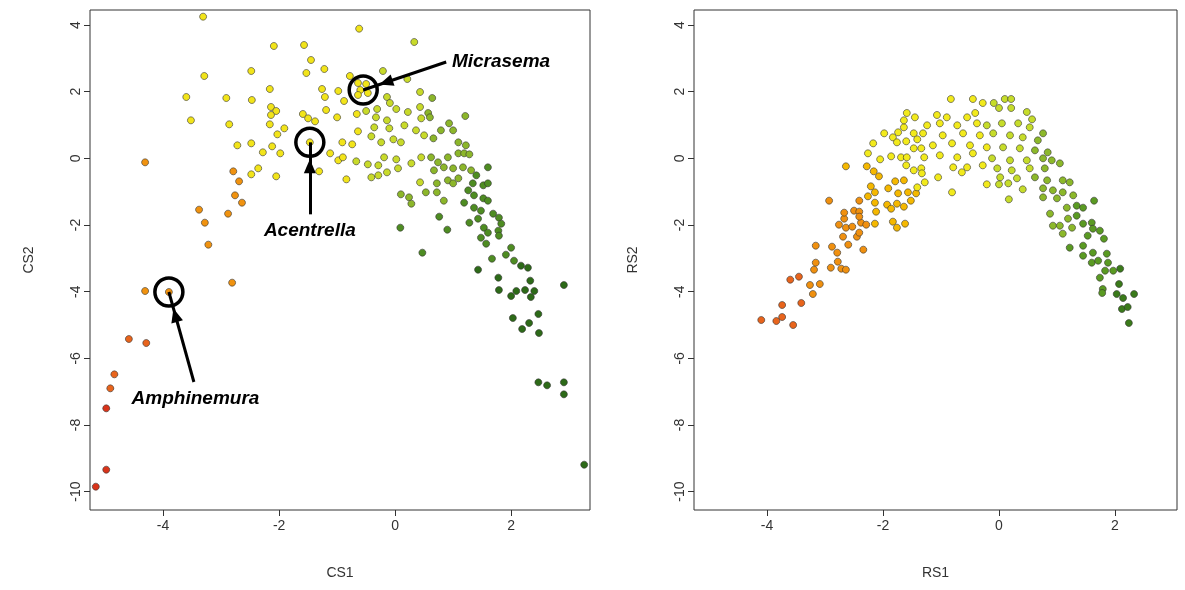 The width and height of the screenshot is (1185, 590). What do you see at coordinates (340, 572) in the screenshot?
I see `x-axis-title: CS1` at bounding box center [340, 572].